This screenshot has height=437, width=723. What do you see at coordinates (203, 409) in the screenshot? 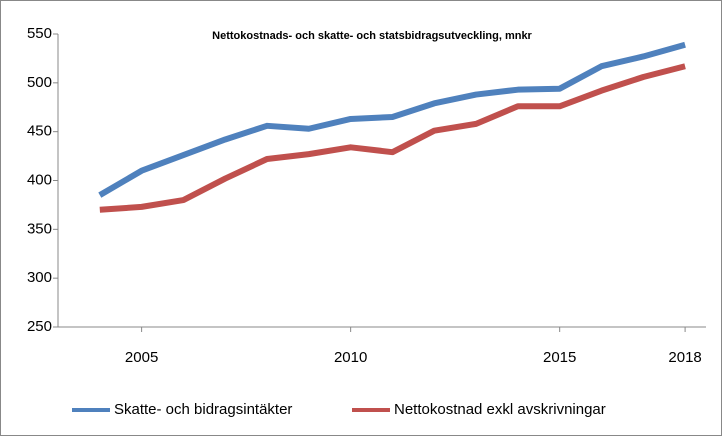
I see `legend-label: Skatte- och bidragsintäkter` at bounding box center [203, 409].